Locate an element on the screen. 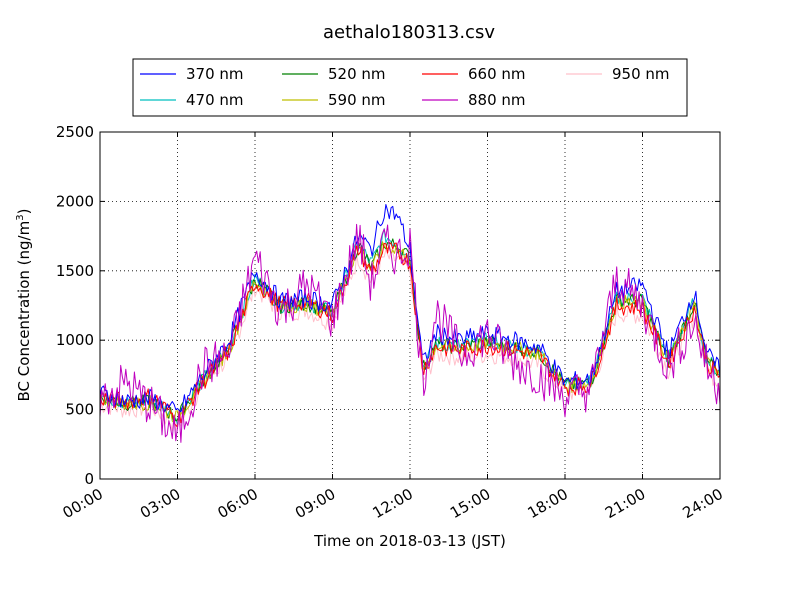 The height and width of the screenshot is (605, 800). x-tick-label: 03:00 is located at coordinates (160, 503).